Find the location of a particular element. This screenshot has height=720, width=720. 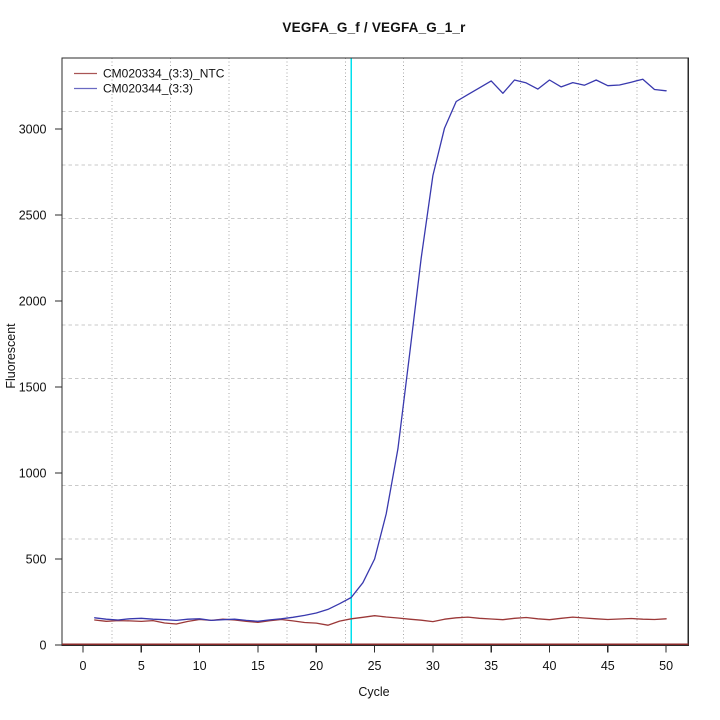

y-tick-label: 2000 is located at coordinates (33, 301).